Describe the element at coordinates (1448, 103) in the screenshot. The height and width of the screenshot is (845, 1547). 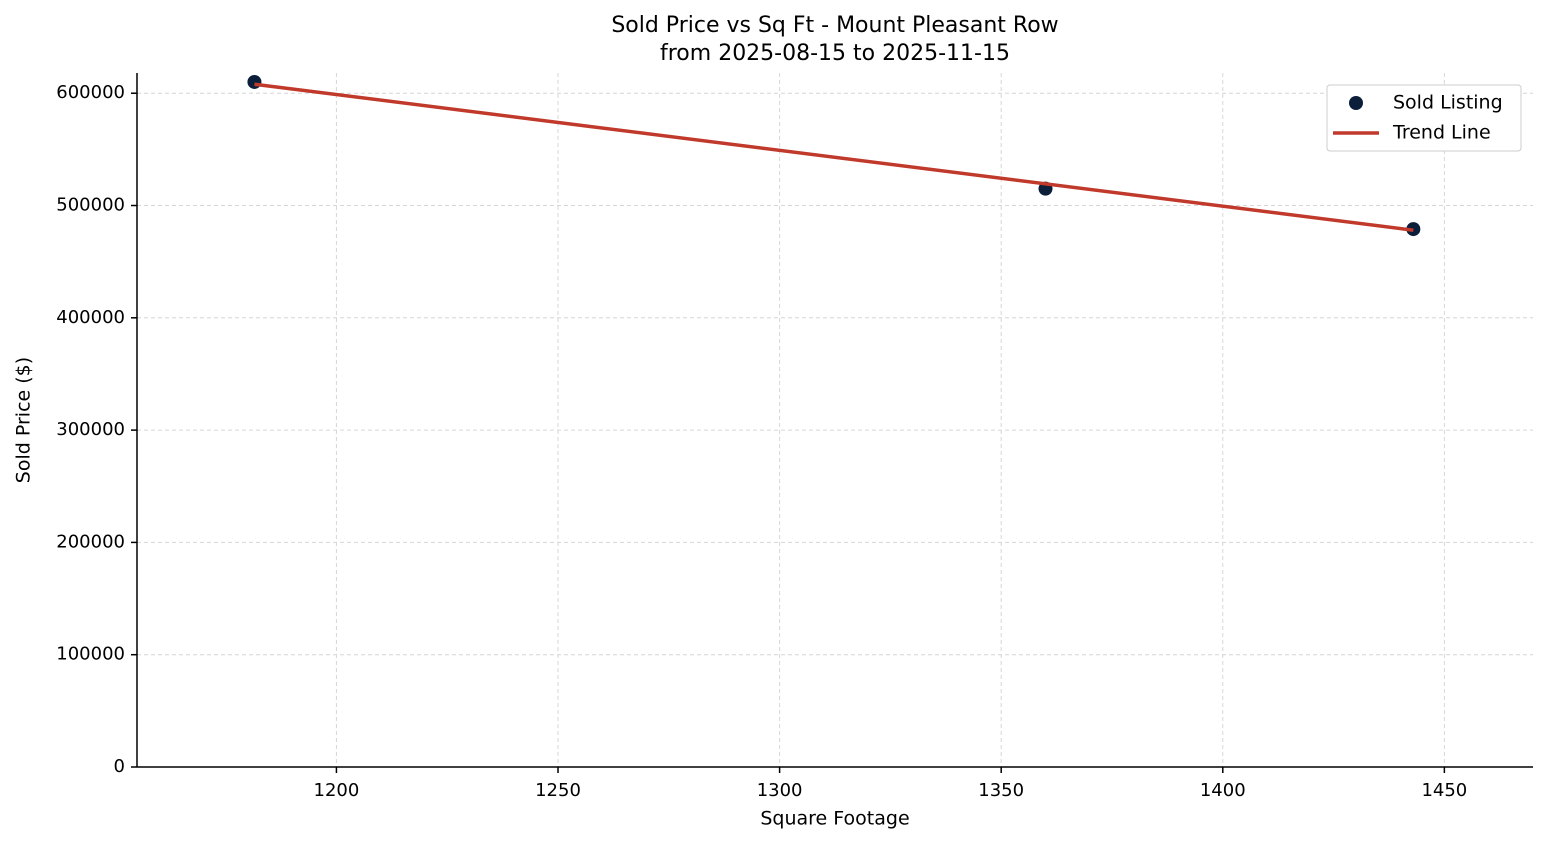
I see `legend-label: Sold Listing` at that location.